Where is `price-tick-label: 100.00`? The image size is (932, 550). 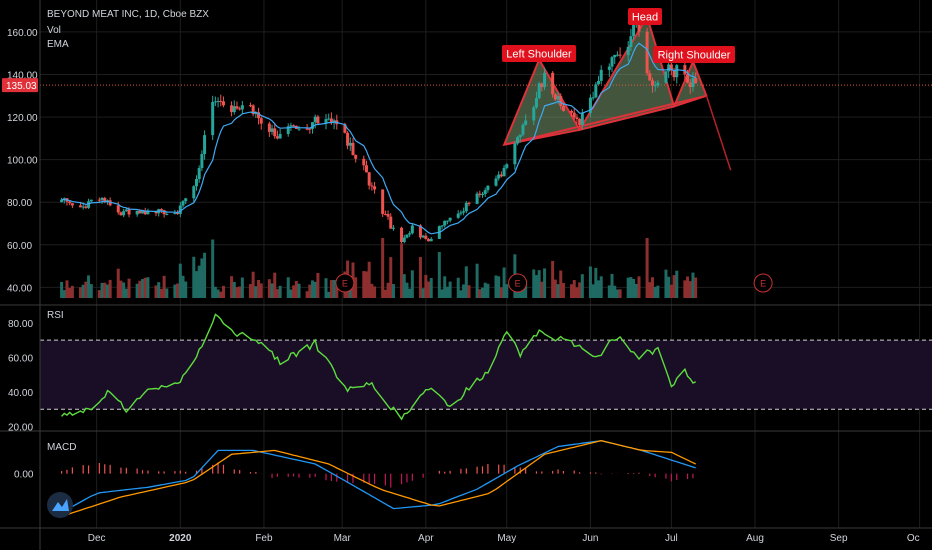
price-tick-label: 100.00 is located at coordinates (22, 161).